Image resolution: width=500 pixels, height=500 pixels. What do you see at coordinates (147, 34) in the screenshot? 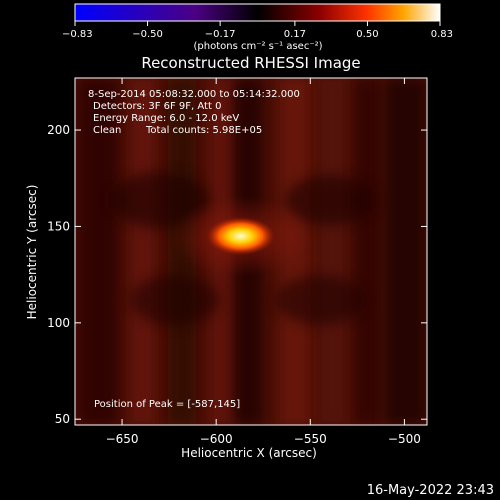
I see `colorbar-tick-label: −0.50` at bounding box center [147, 34].